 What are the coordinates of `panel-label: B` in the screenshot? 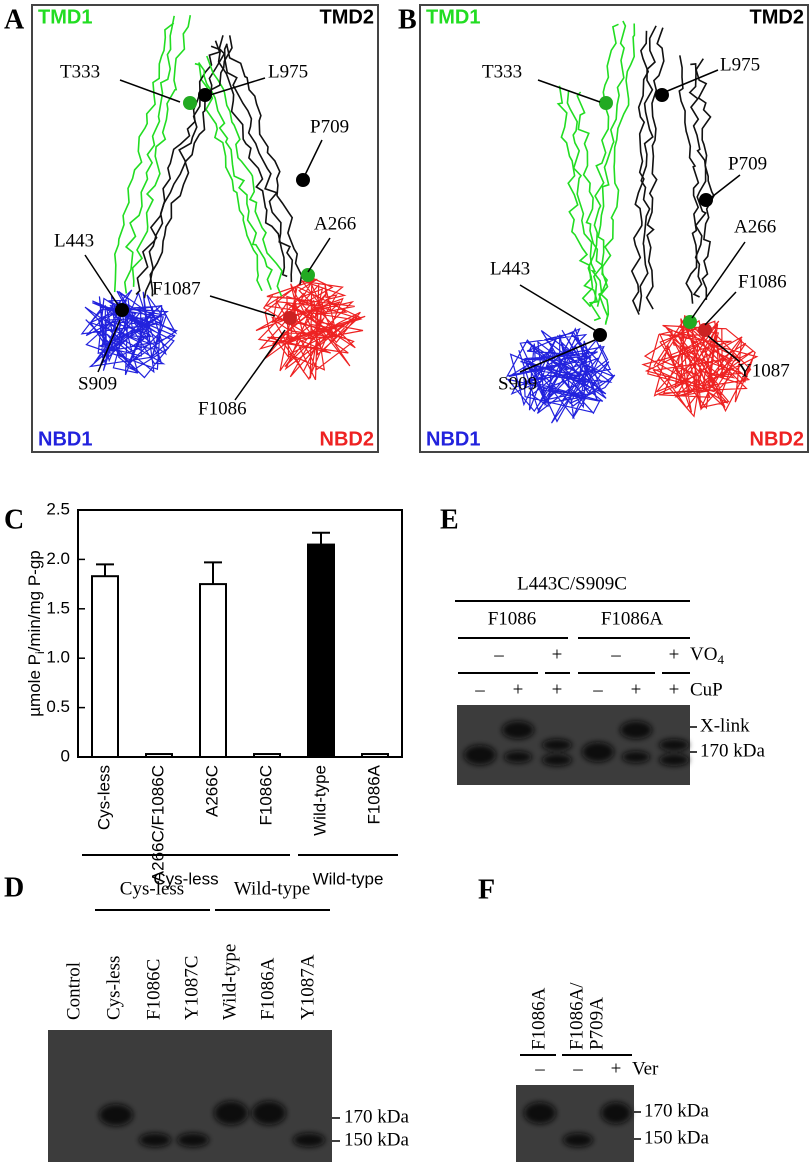 It's located at (407, 19).